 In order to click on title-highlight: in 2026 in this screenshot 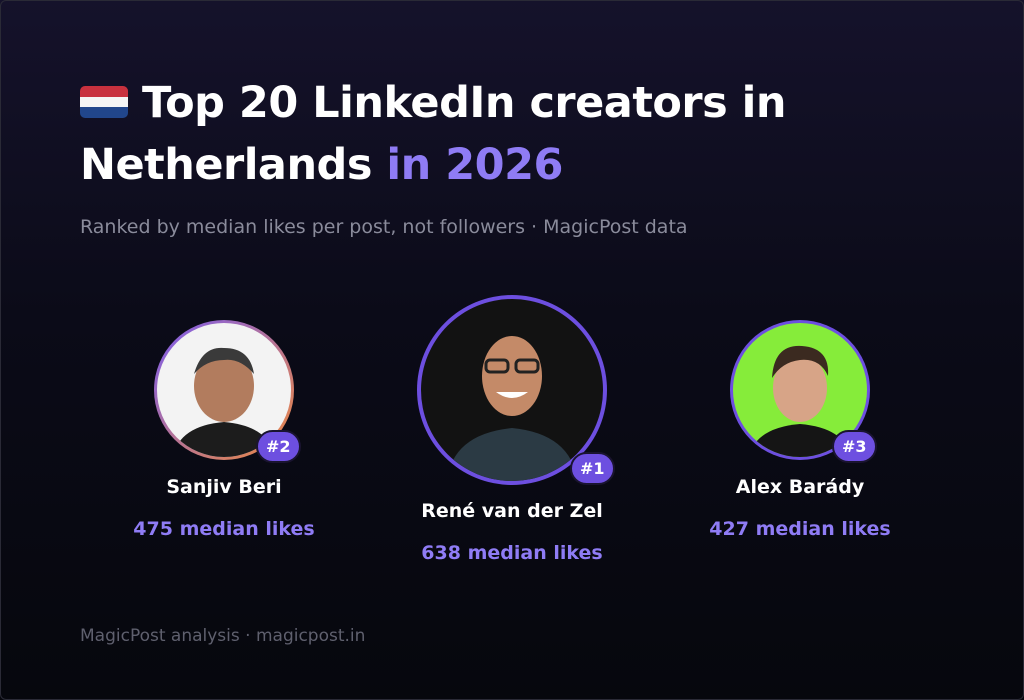, I will do `click(474, 165)`.